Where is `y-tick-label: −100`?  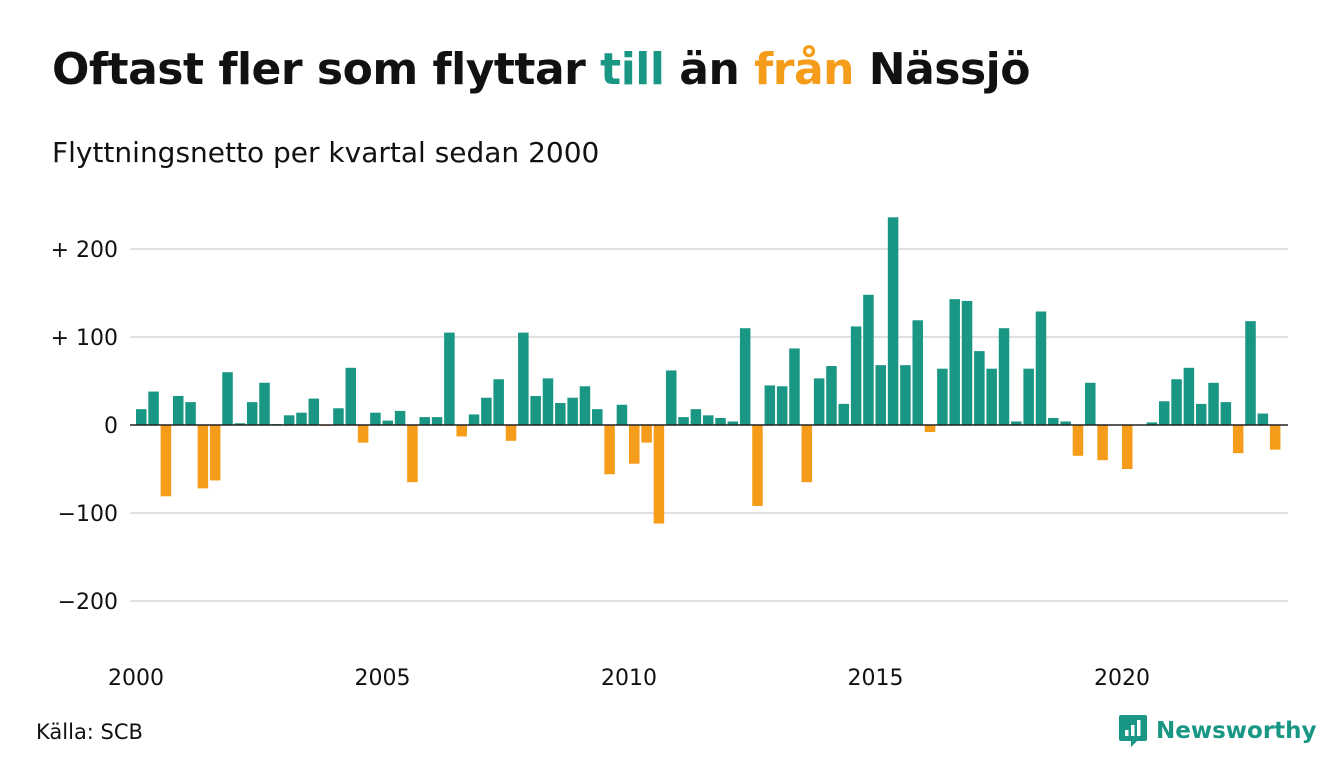
y-tick-label: −100 is located at coordinates (88, 514).